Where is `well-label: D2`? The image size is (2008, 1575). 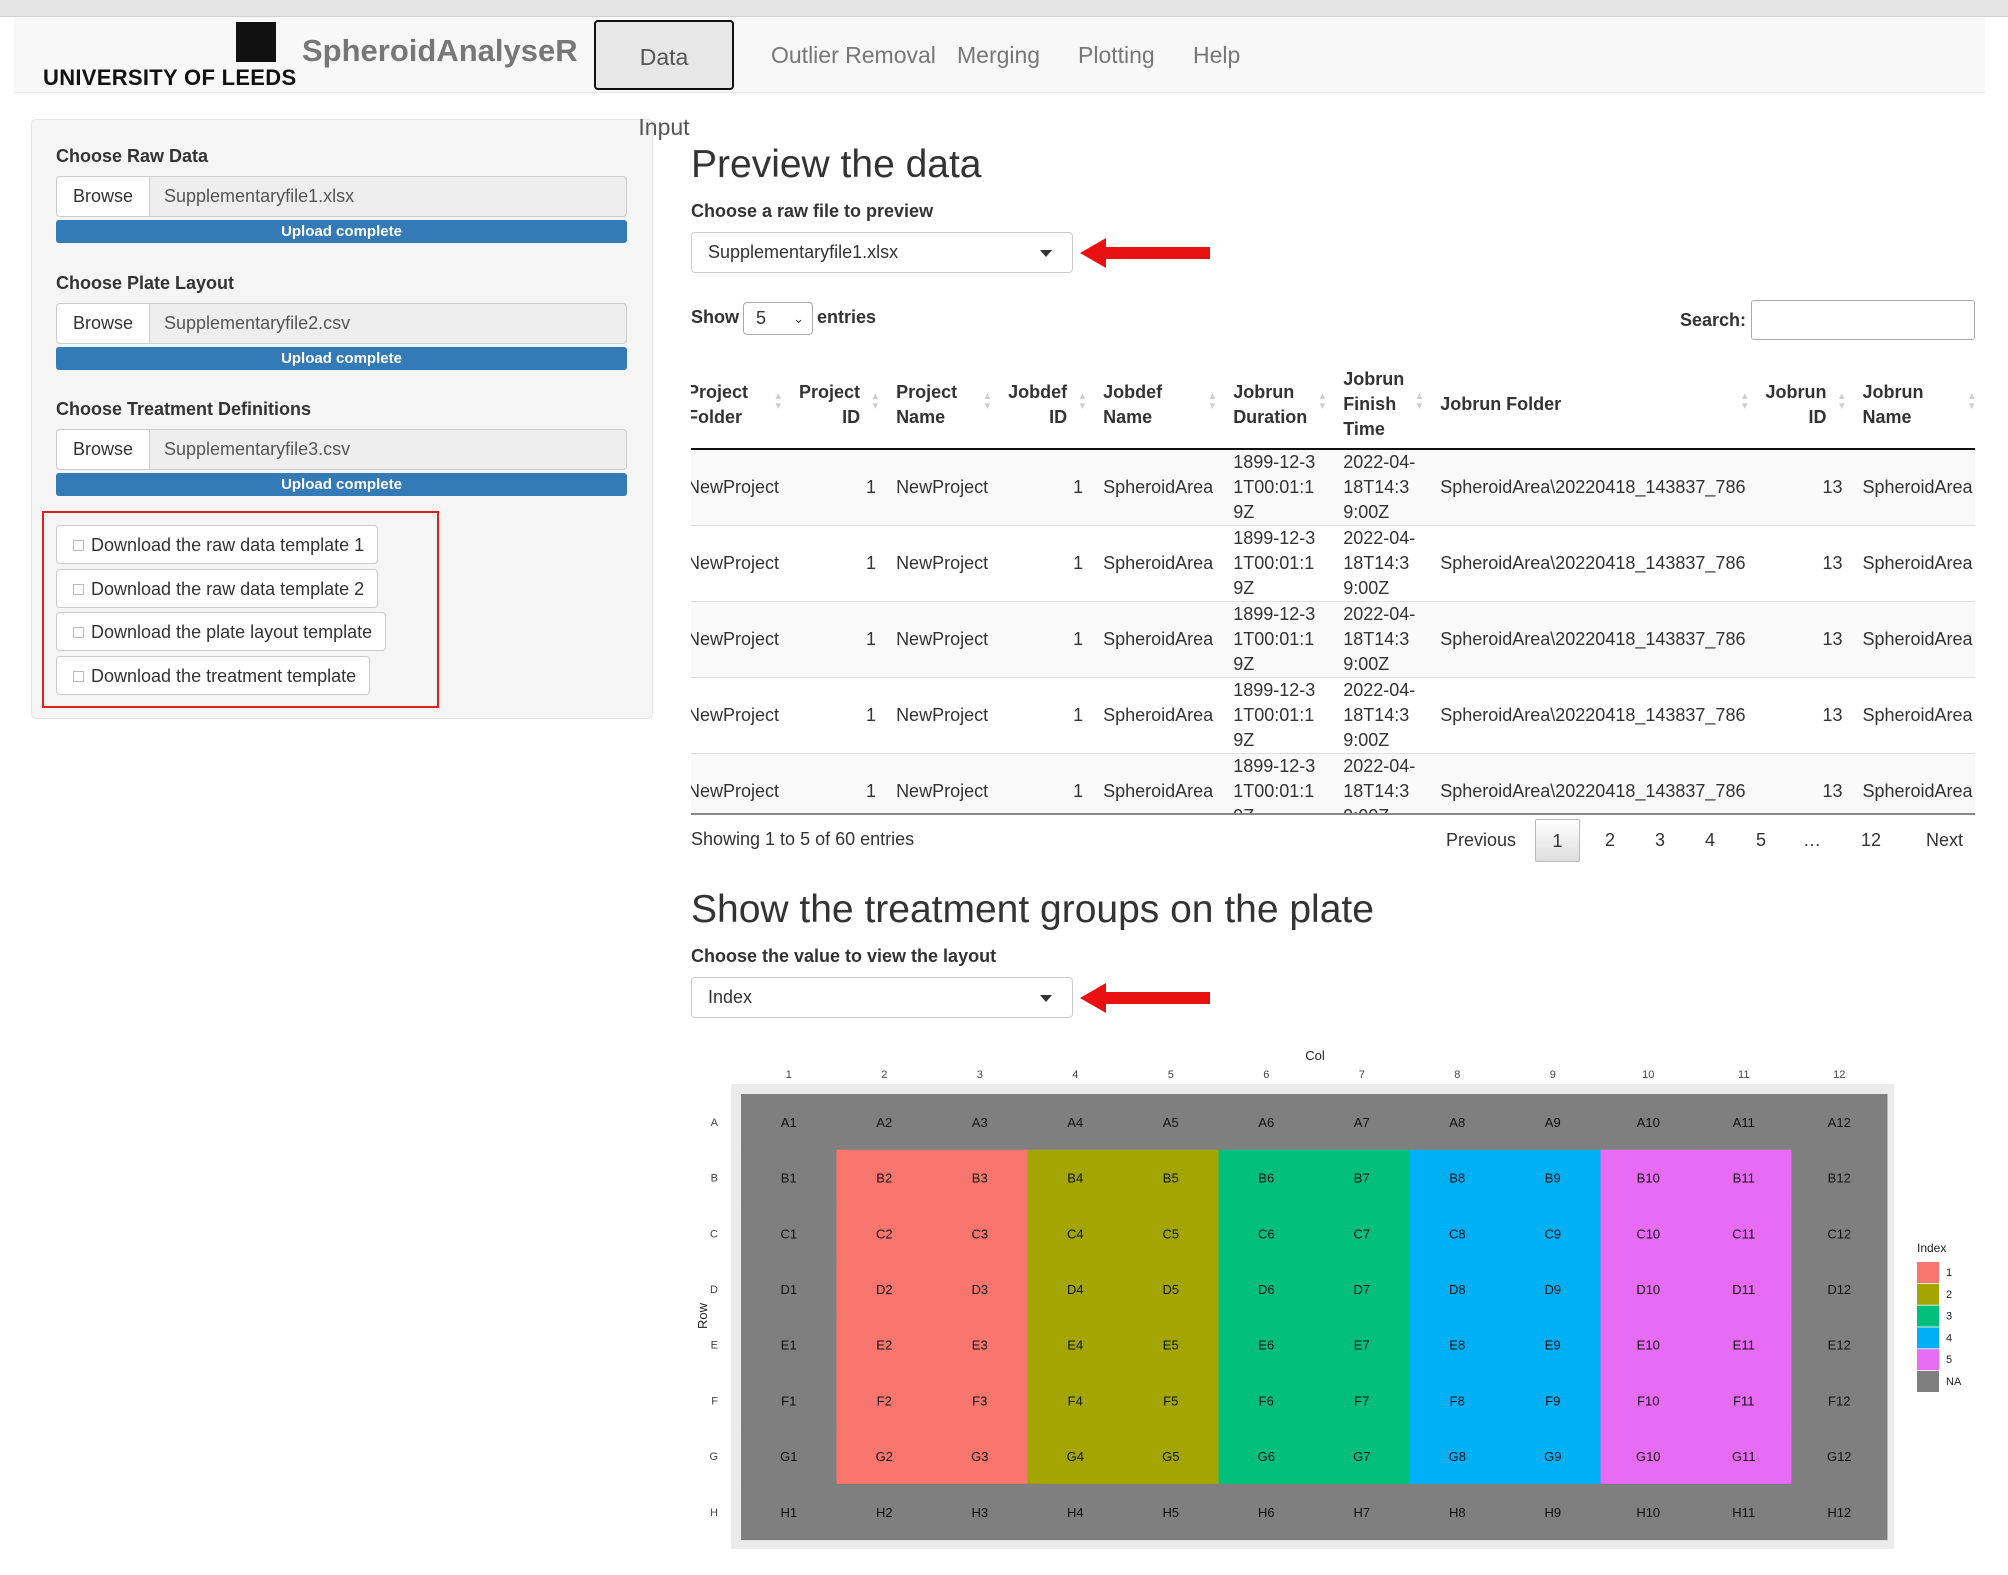
well-label: D2 is located at coordinates (884, 1289).